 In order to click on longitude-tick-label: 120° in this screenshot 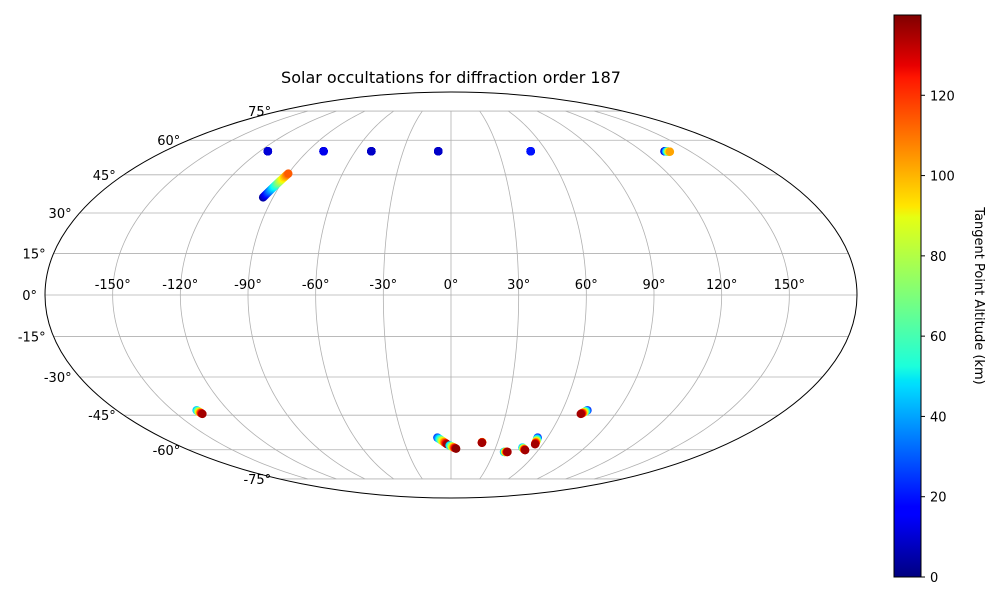, I will do `click(721, 285)`.